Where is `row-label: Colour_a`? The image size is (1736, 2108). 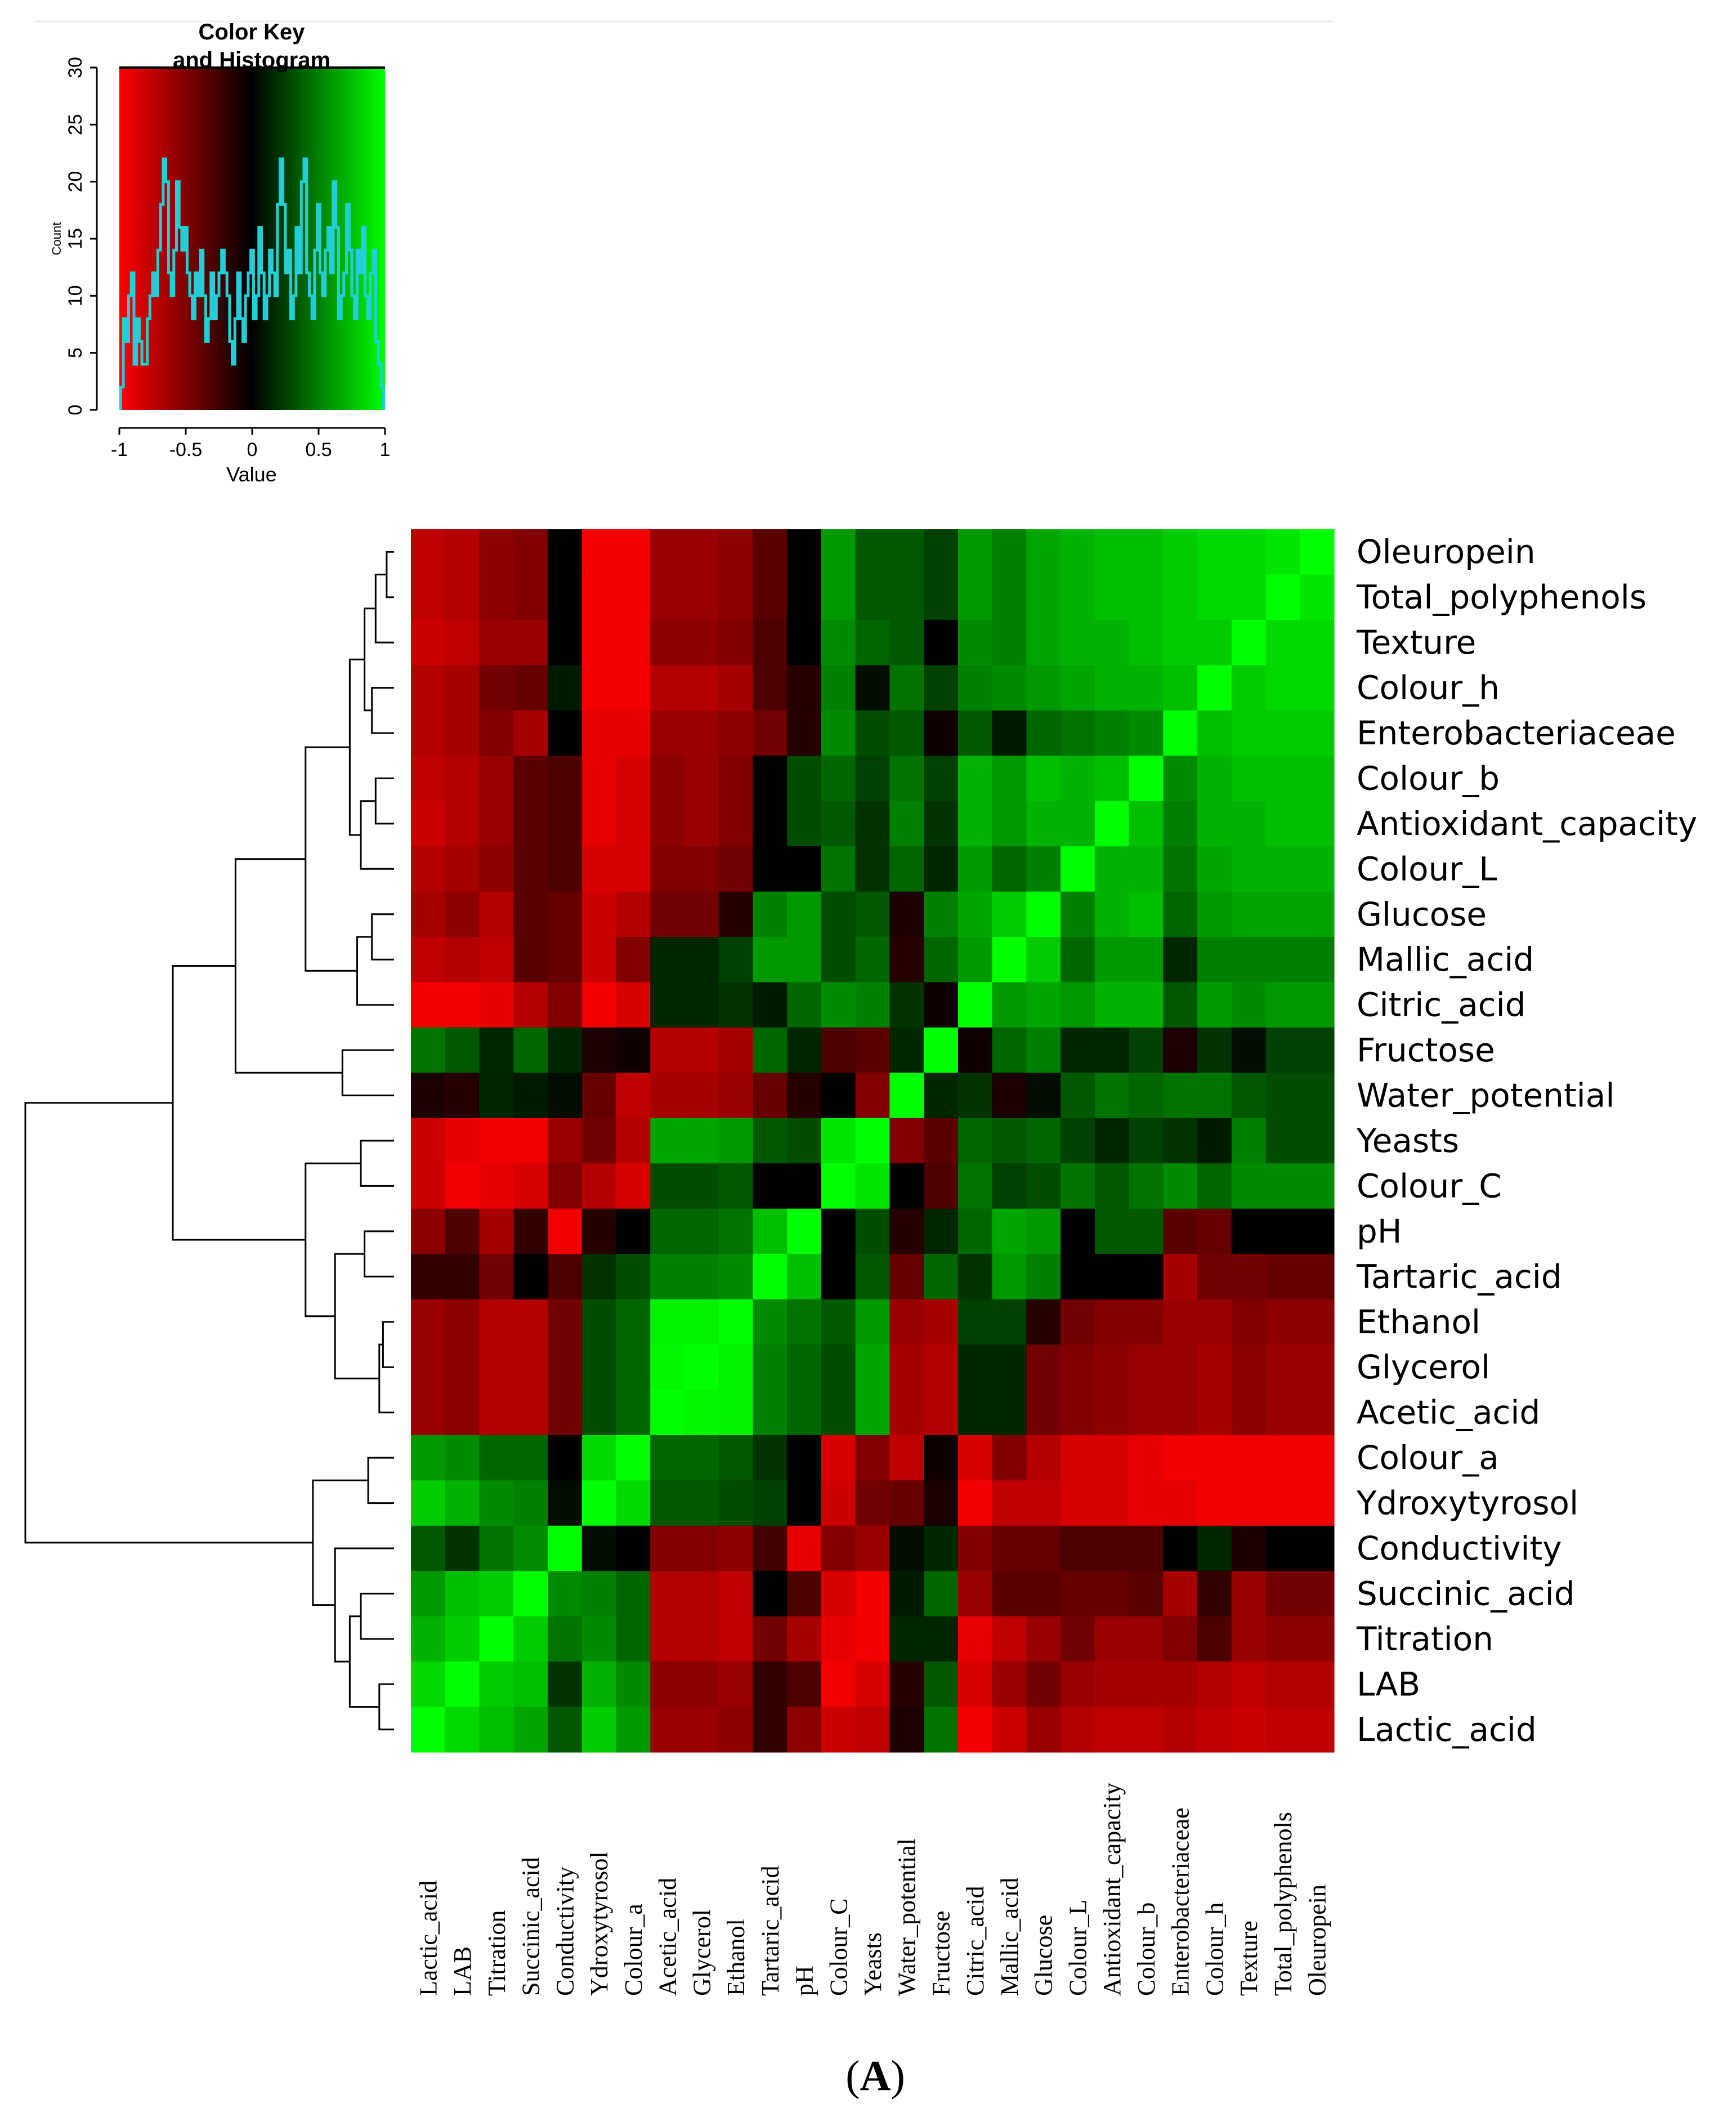
row-label: Colour_a is located at coordinates (1428, 1458).